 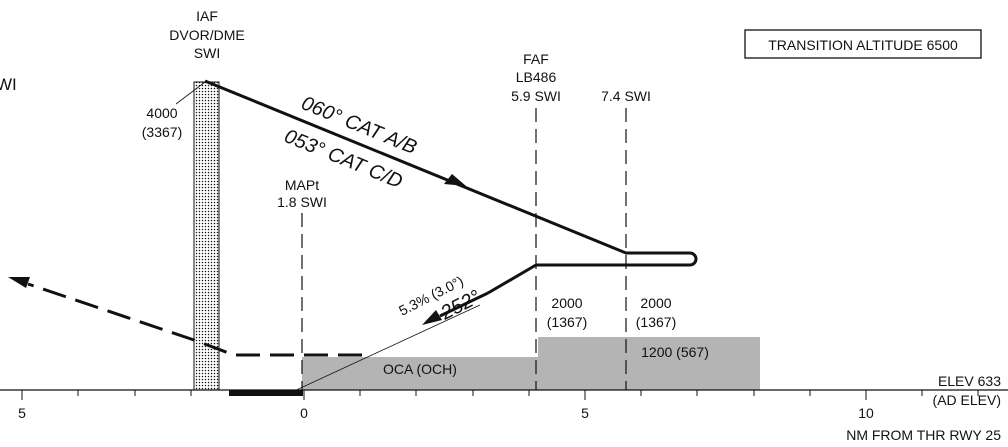 I want to click on cropped-left-text: WI, so click(x=8, y=84).